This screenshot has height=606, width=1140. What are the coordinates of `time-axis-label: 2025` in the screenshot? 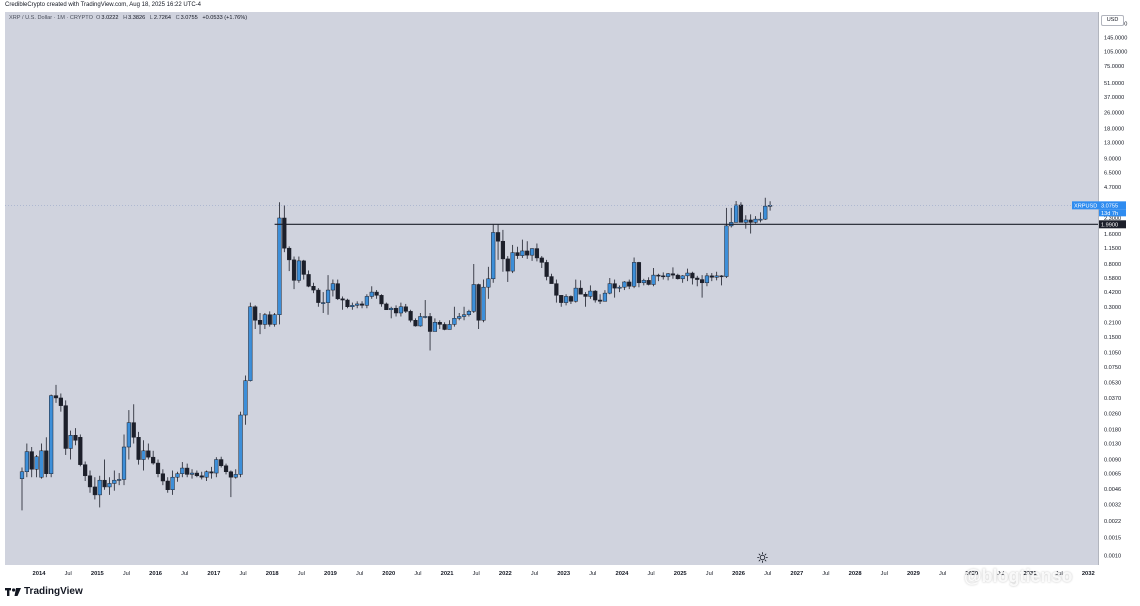 It's located at (681, 574).